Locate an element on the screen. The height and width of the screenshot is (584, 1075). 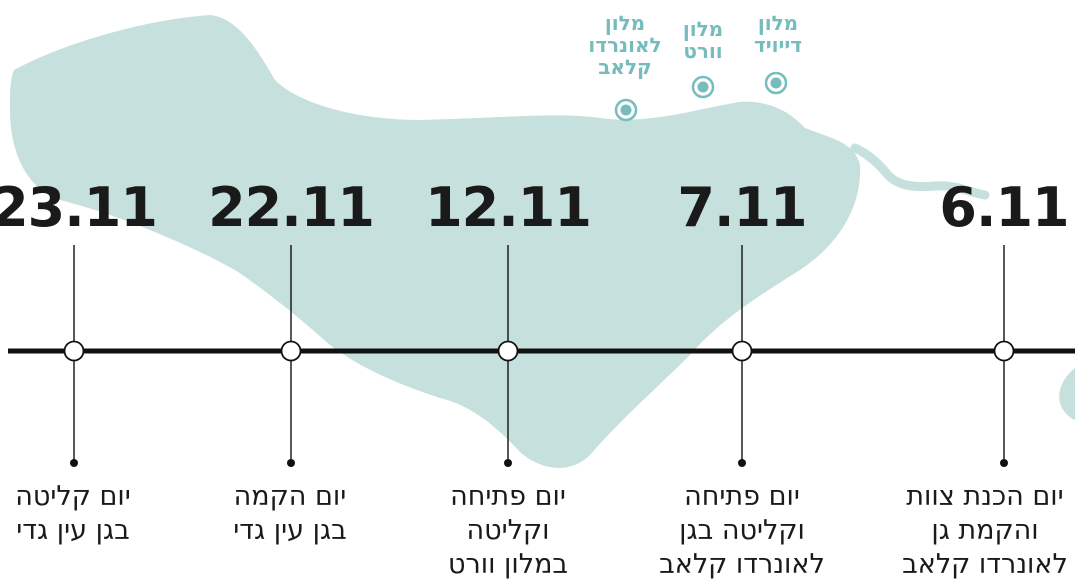
event-line: יום קליטה is located at coordinates (73, 496).